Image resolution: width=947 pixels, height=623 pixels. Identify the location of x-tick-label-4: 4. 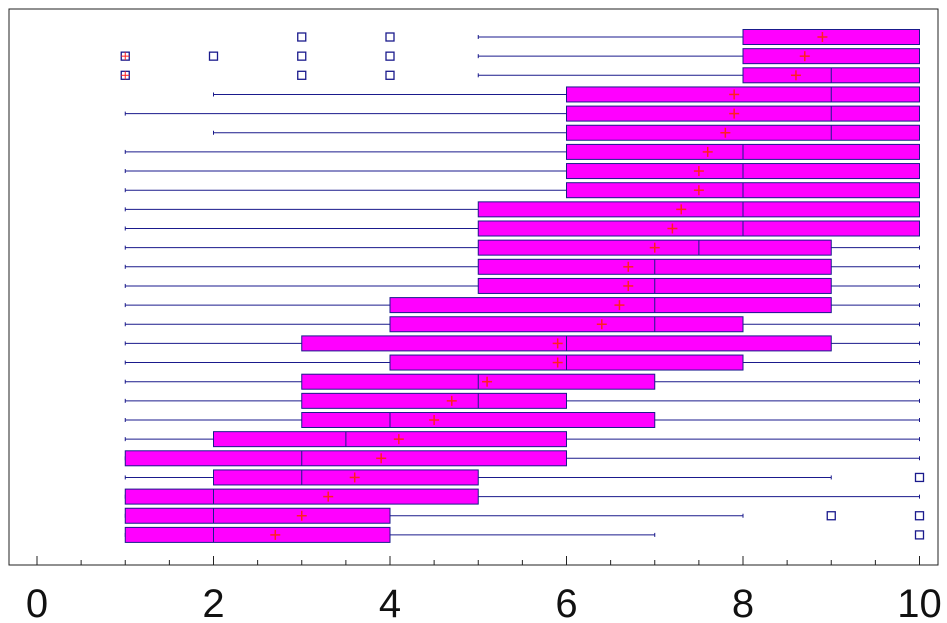
(390, 602).